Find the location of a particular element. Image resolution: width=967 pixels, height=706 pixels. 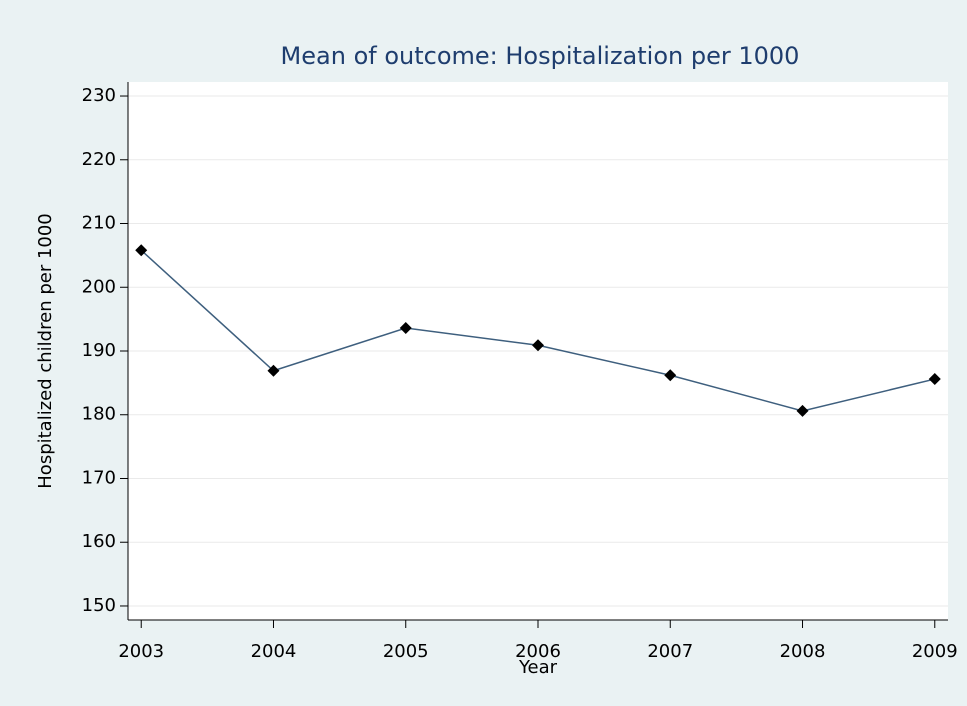

x-tick-label: 2006 is located at coordinates (538, 651).